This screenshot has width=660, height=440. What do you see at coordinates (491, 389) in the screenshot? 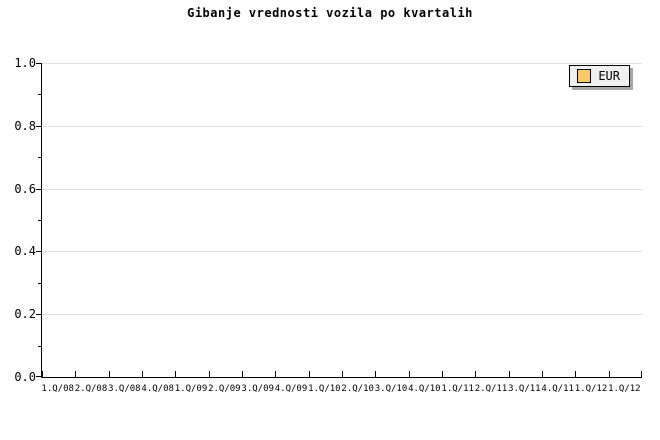
I see `x-tick-label: 2.Q/11` at bounding box center [491, 389].